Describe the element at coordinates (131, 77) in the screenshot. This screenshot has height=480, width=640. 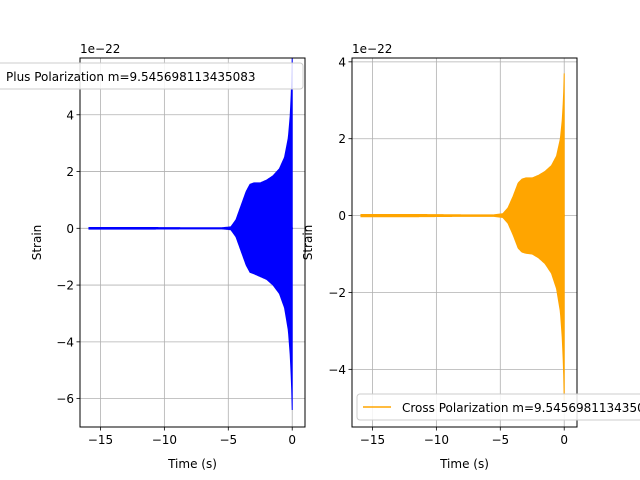
I see `legend-label: Plus Polarization m=9.545698113435083` at that location.